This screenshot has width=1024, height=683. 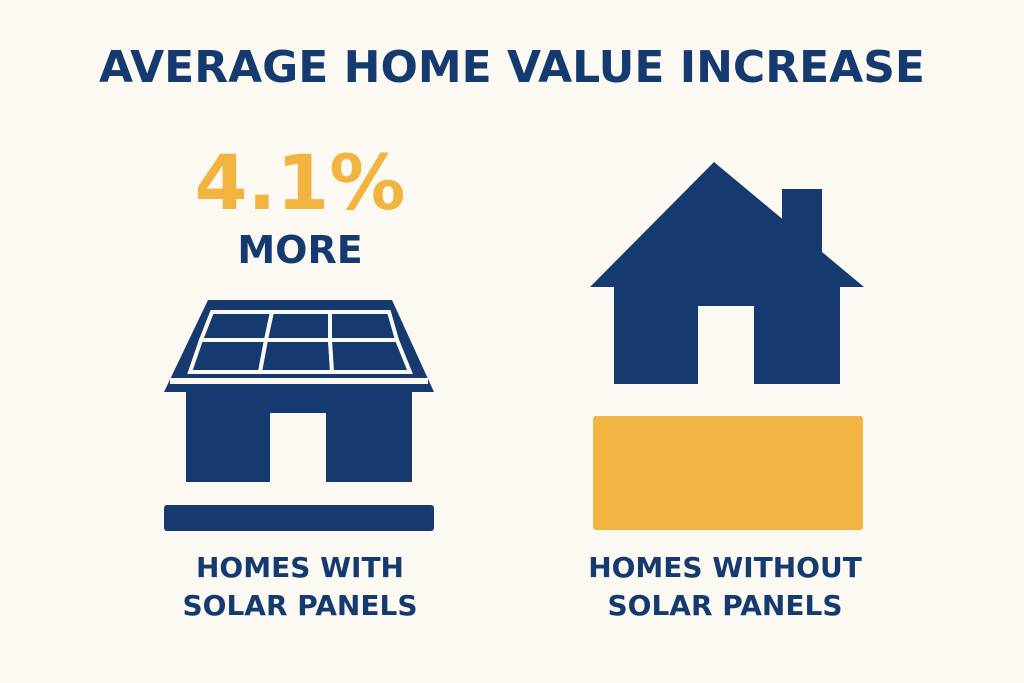 What do you see at coordinates (300, 587) in the screenshot?
I see `caption-with-solar: HOMES WITH SOLAR PANELS` at bounding box center [300, 587].